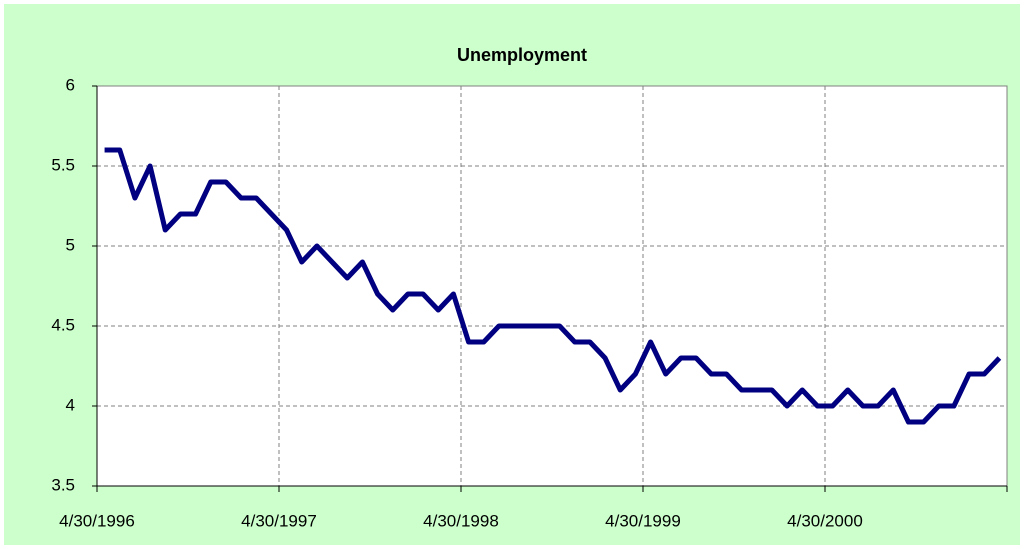 The height and width of the screenshot is (549, 1024). I want to click on y-tick-label: 4.5, so click(63, 324).